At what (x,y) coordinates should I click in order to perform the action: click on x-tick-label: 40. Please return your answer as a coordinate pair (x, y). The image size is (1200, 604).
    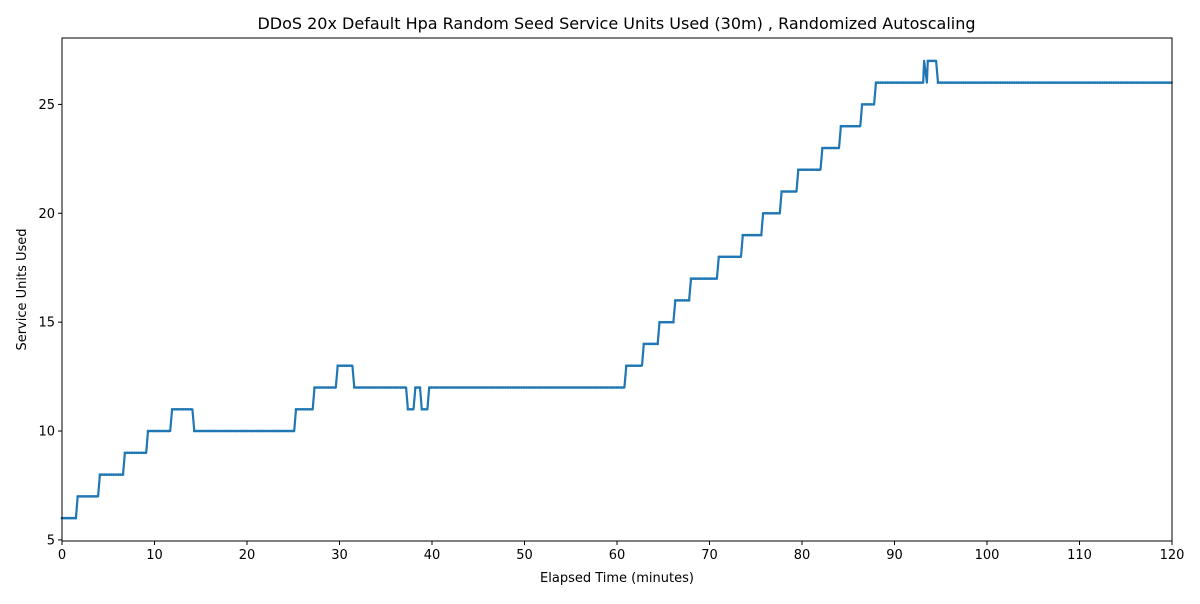
    Looking at the image, I should click on (432, 555).